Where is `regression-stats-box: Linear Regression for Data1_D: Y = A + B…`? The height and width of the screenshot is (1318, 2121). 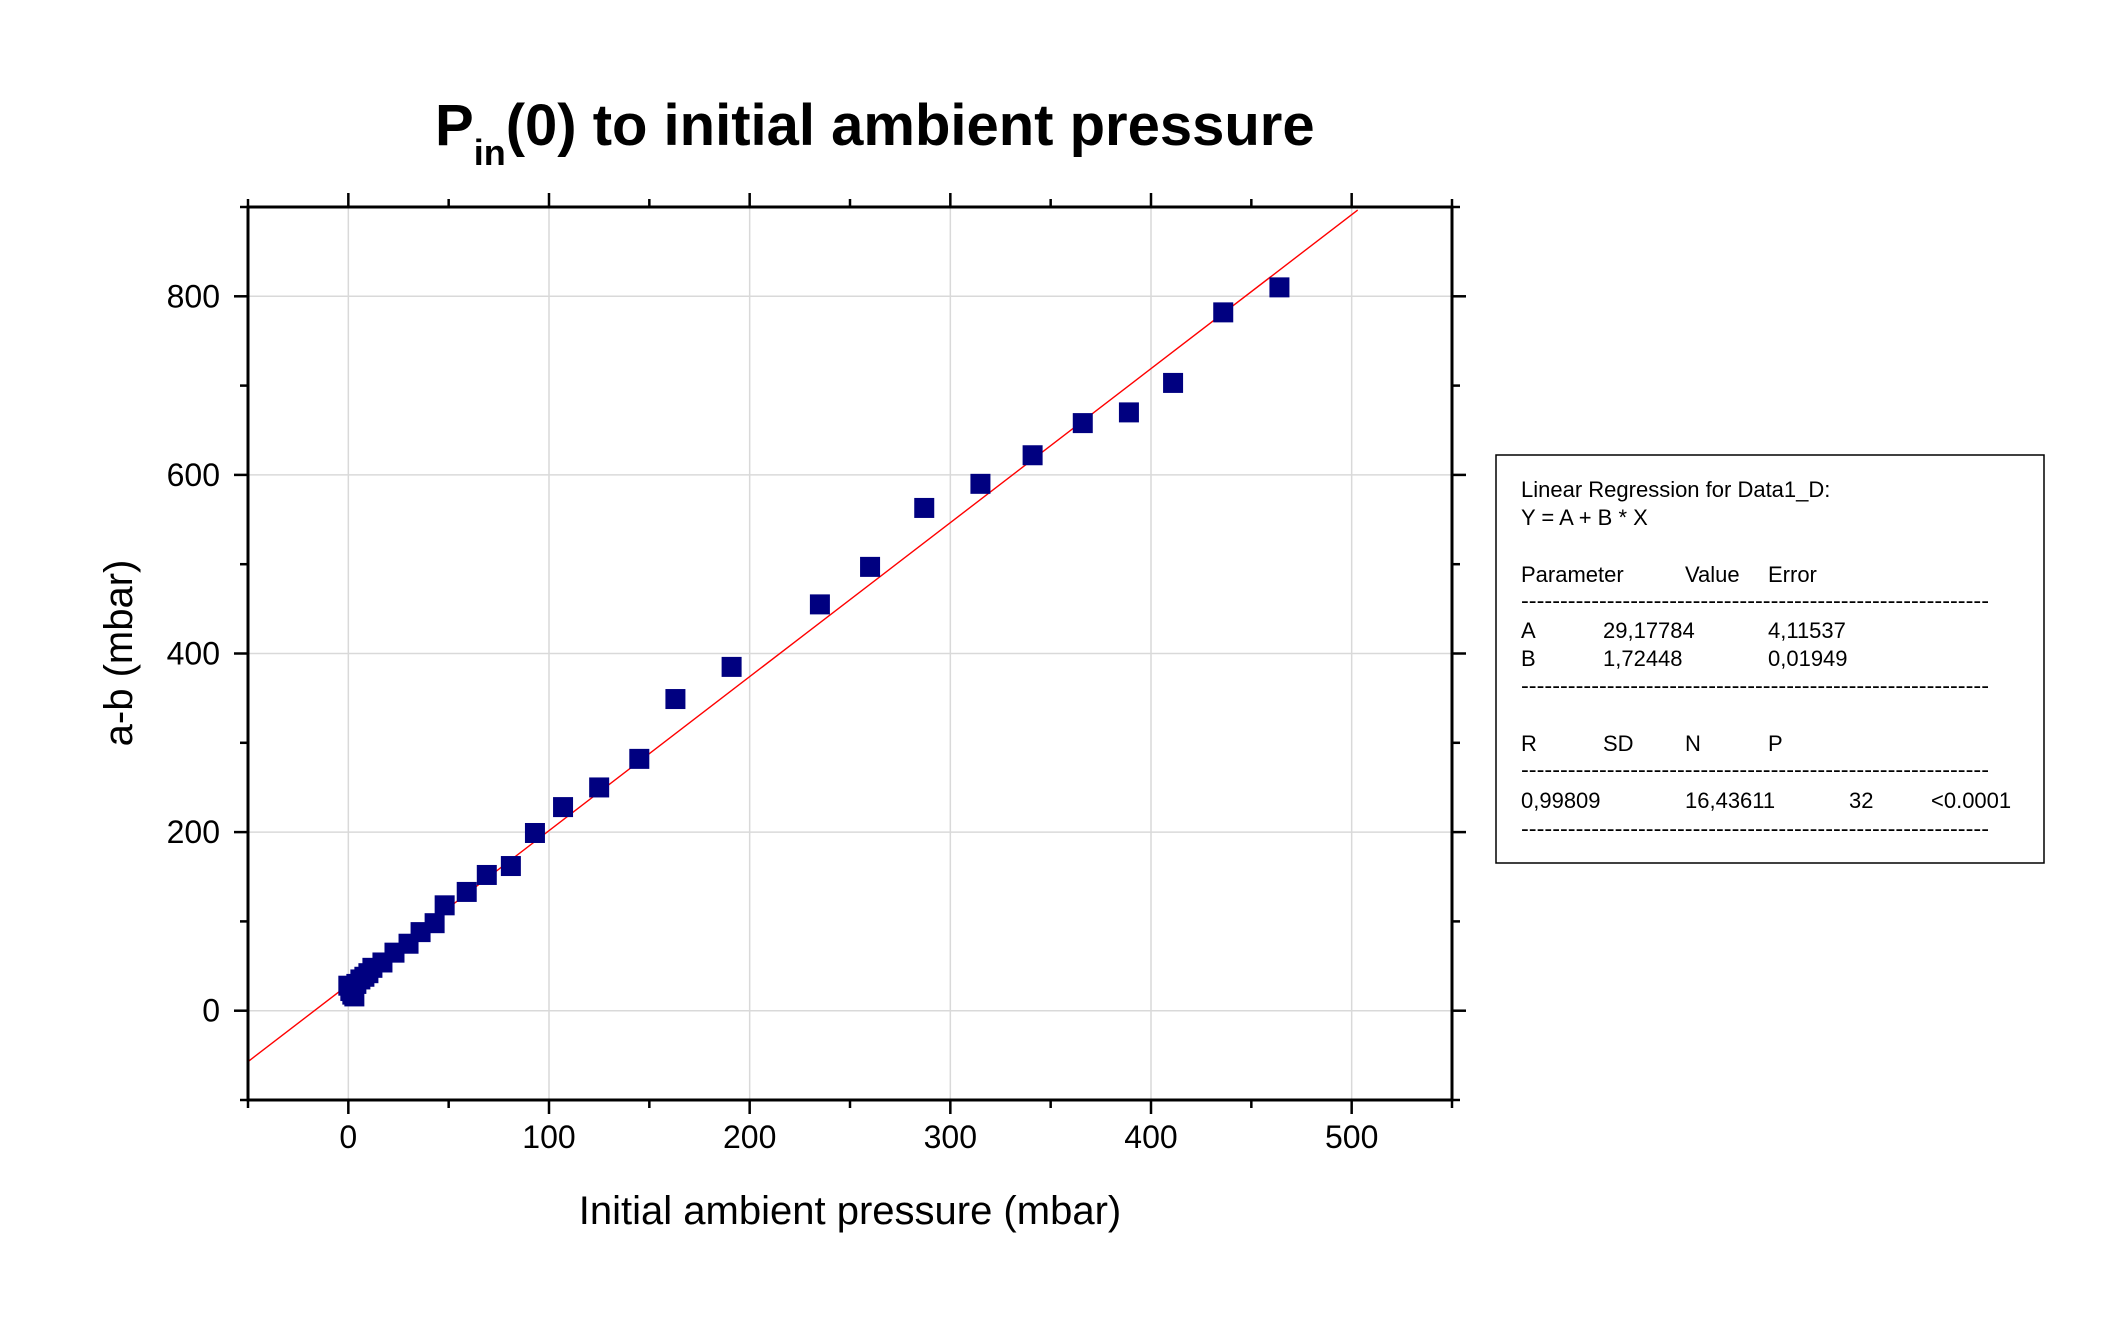 regression-stats-box: Linear Regression for Data1_D: Y = A + B… is located at coordinates (1770, 659).